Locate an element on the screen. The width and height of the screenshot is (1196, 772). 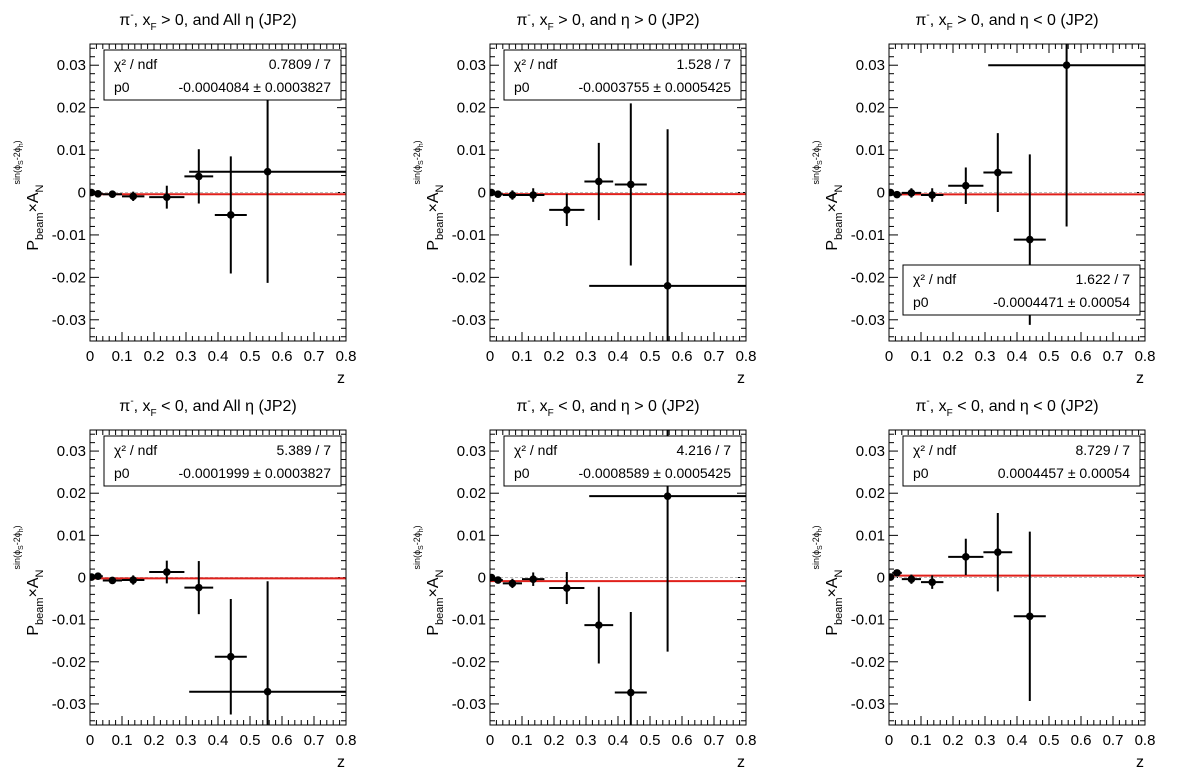
x-tick-label: 0.6 is located at coordinates (1081, 740).